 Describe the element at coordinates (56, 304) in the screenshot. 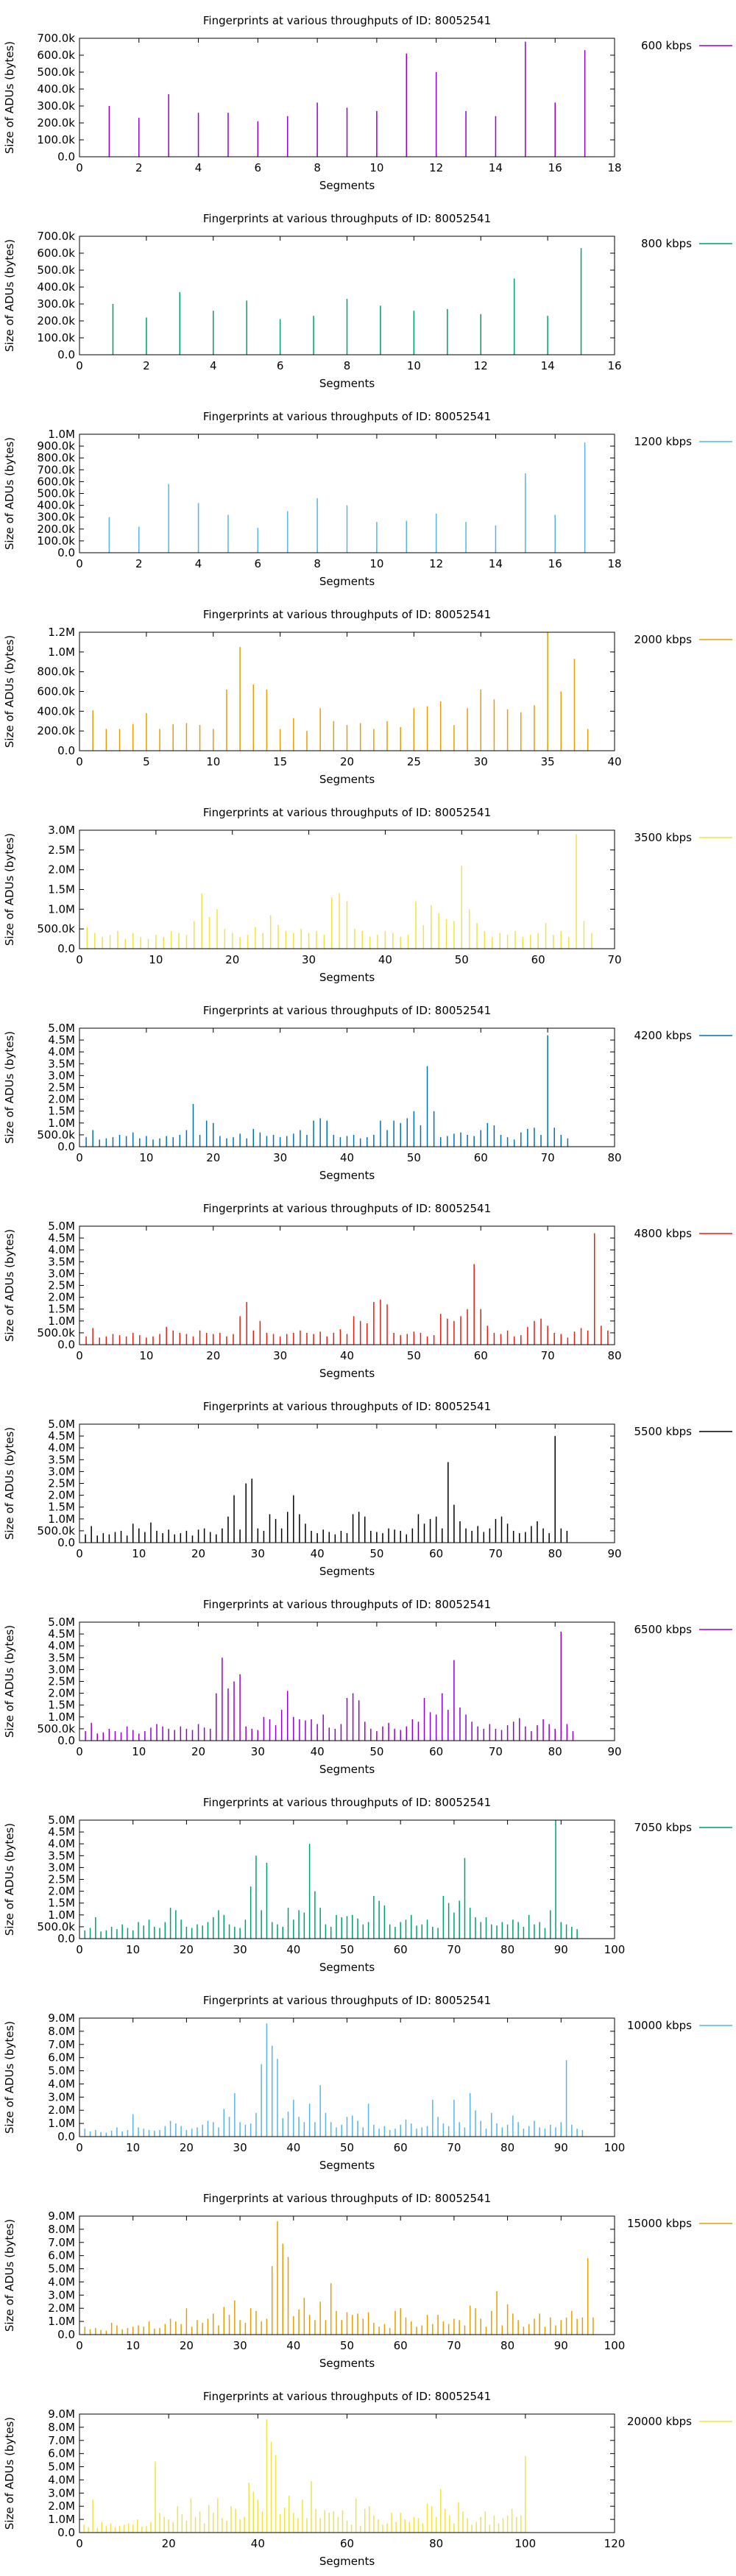

I see `y-tick-label: 300.0k` at that location.